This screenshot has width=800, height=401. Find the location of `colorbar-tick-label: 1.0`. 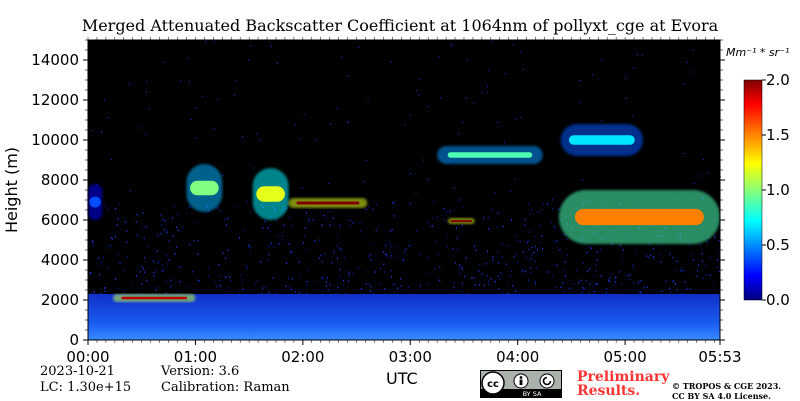

colorbar-tick-label: 1.0 is located at coordinates (778, 190).